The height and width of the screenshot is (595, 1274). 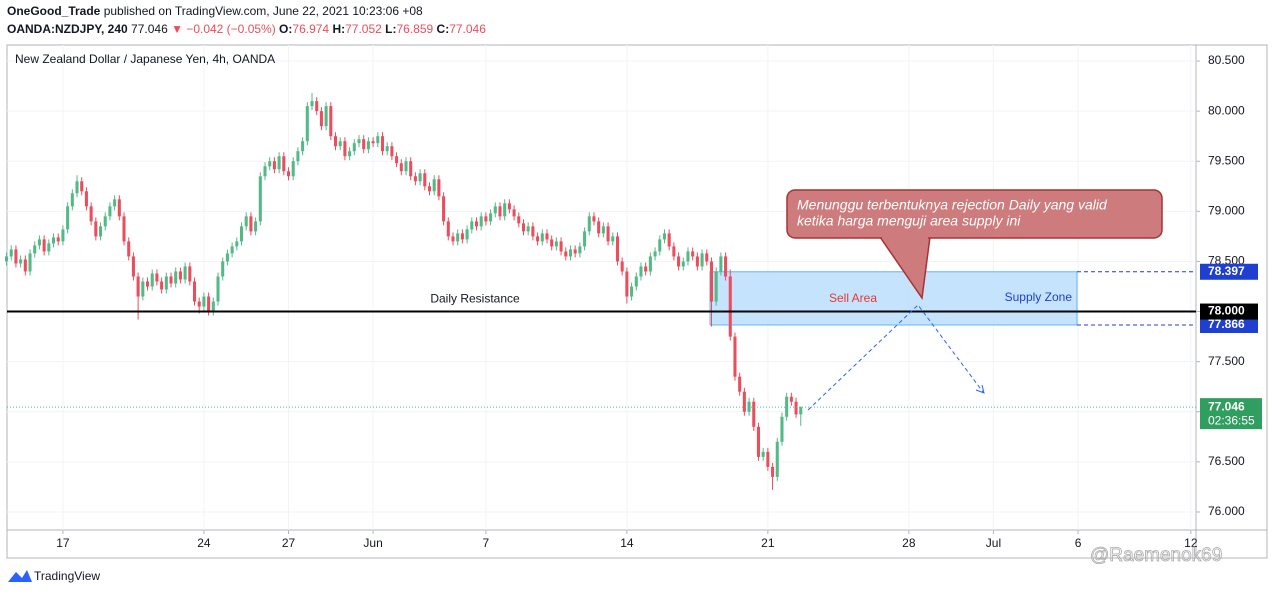 I want to click on x-tick-label: 28, so click(x=909, y=543).